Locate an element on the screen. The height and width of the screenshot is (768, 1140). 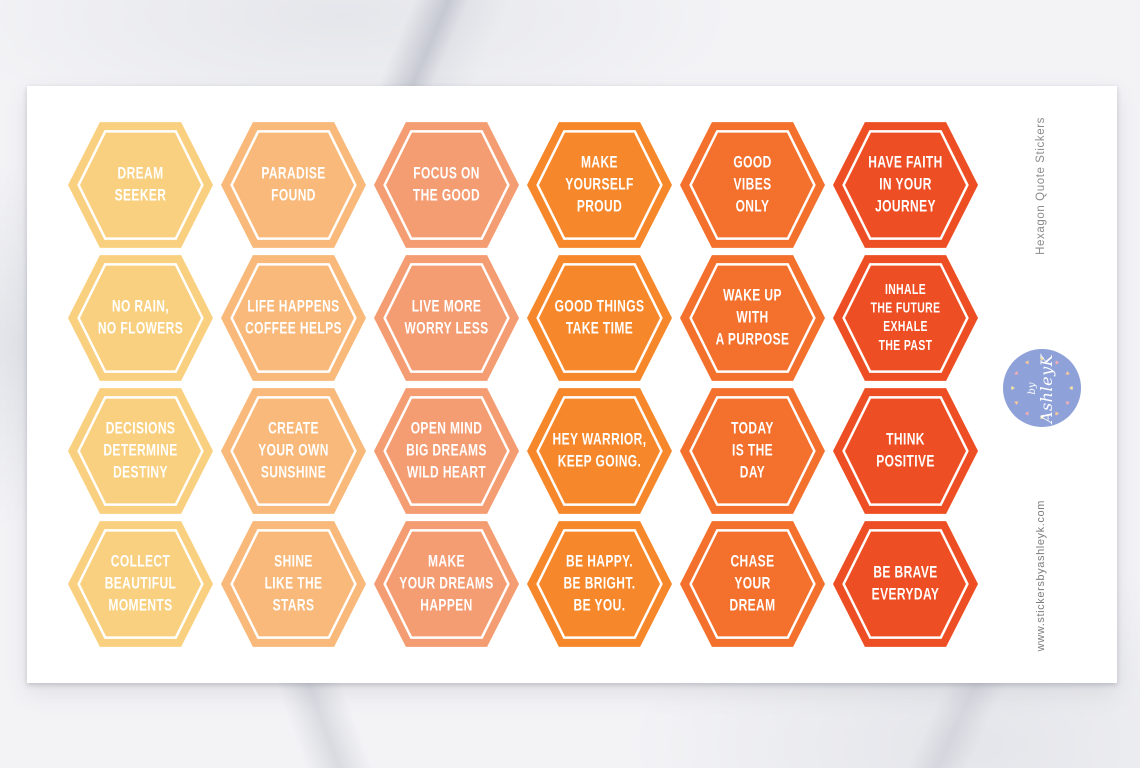
hexagon-label-line: VIBES is located at coordinates (752, 184).